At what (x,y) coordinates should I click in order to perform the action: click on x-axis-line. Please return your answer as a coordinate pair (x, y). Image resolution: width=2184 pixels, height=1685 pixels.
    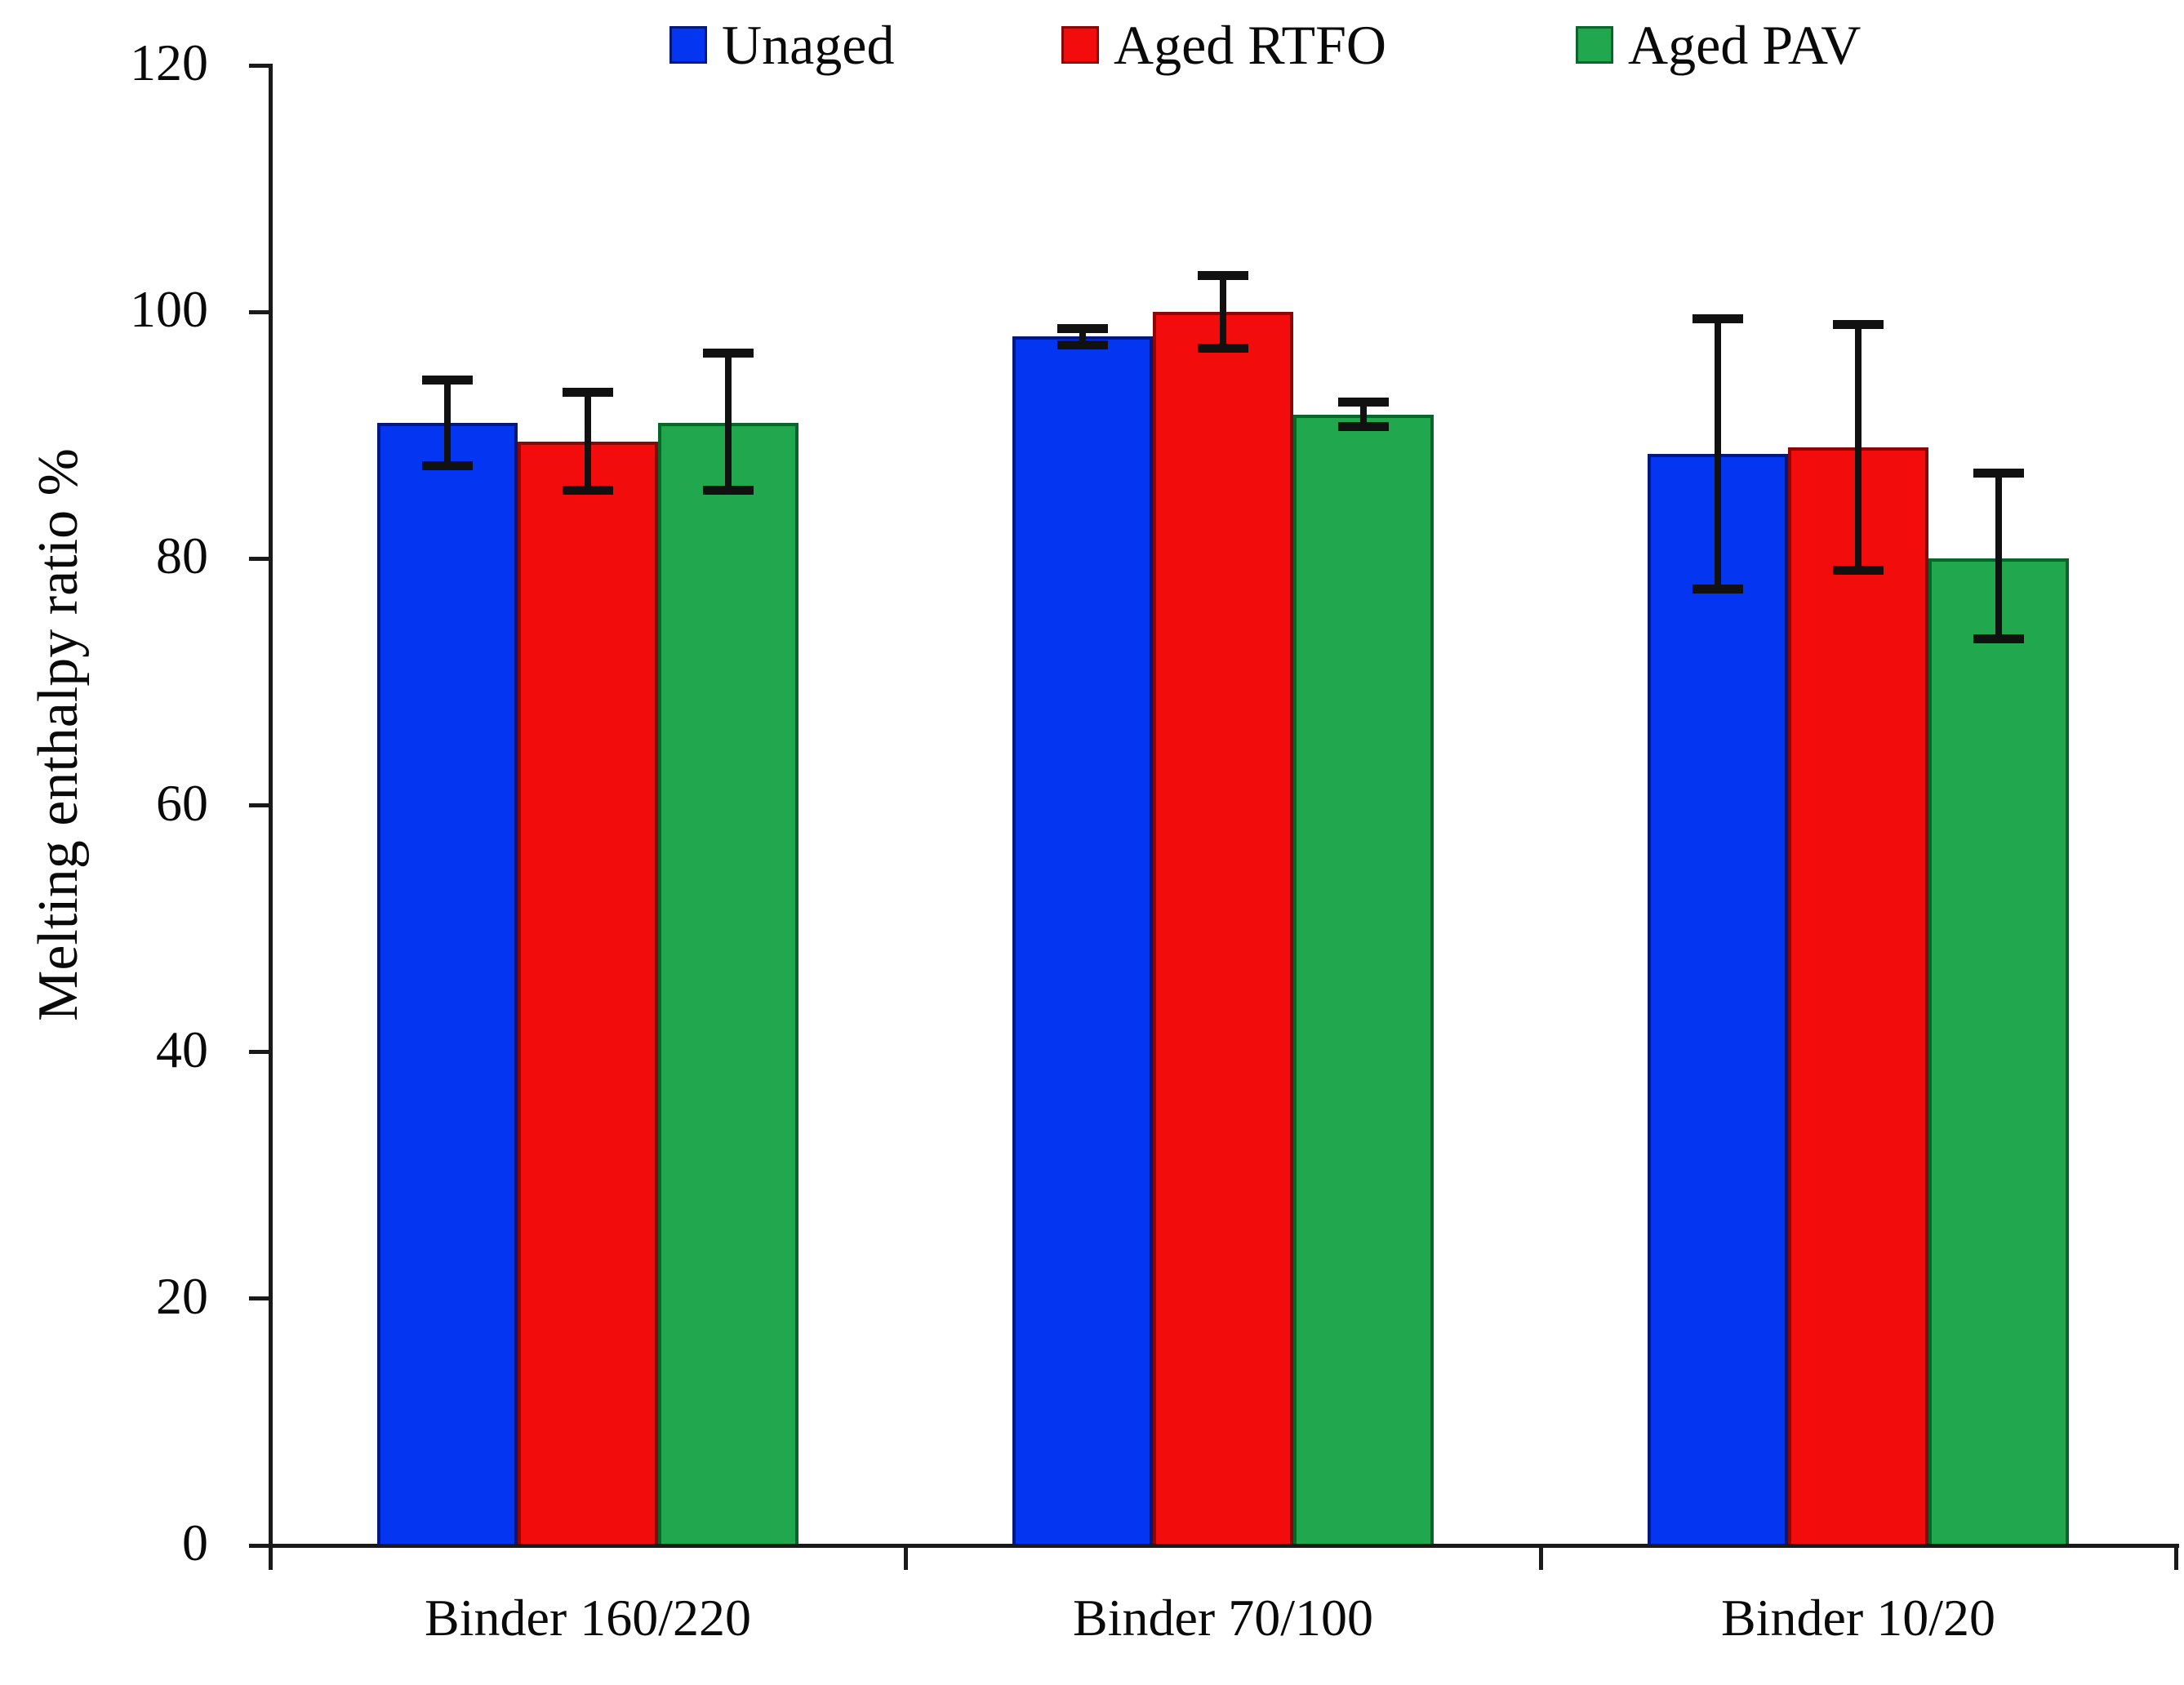
    Looking at the image, I should click on (1224, 1546).